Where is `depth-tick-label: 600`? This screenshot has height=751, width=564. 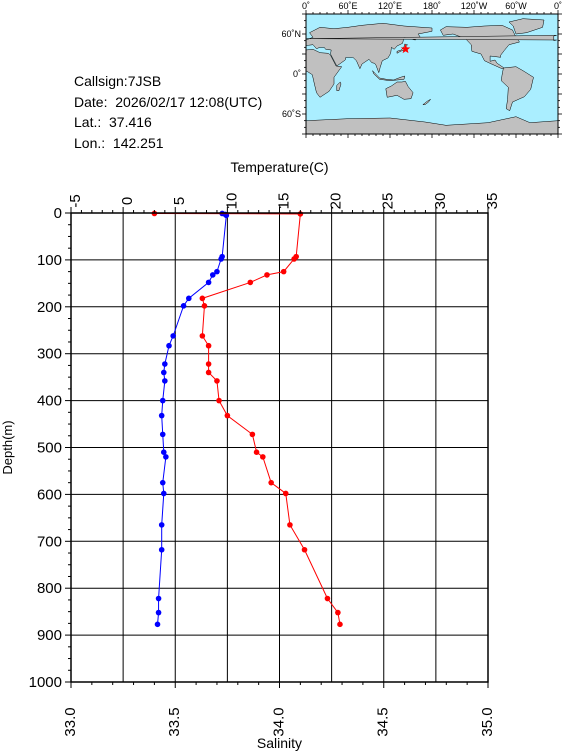 depth-tick-label: 600 is located at coordinates (49, 494).